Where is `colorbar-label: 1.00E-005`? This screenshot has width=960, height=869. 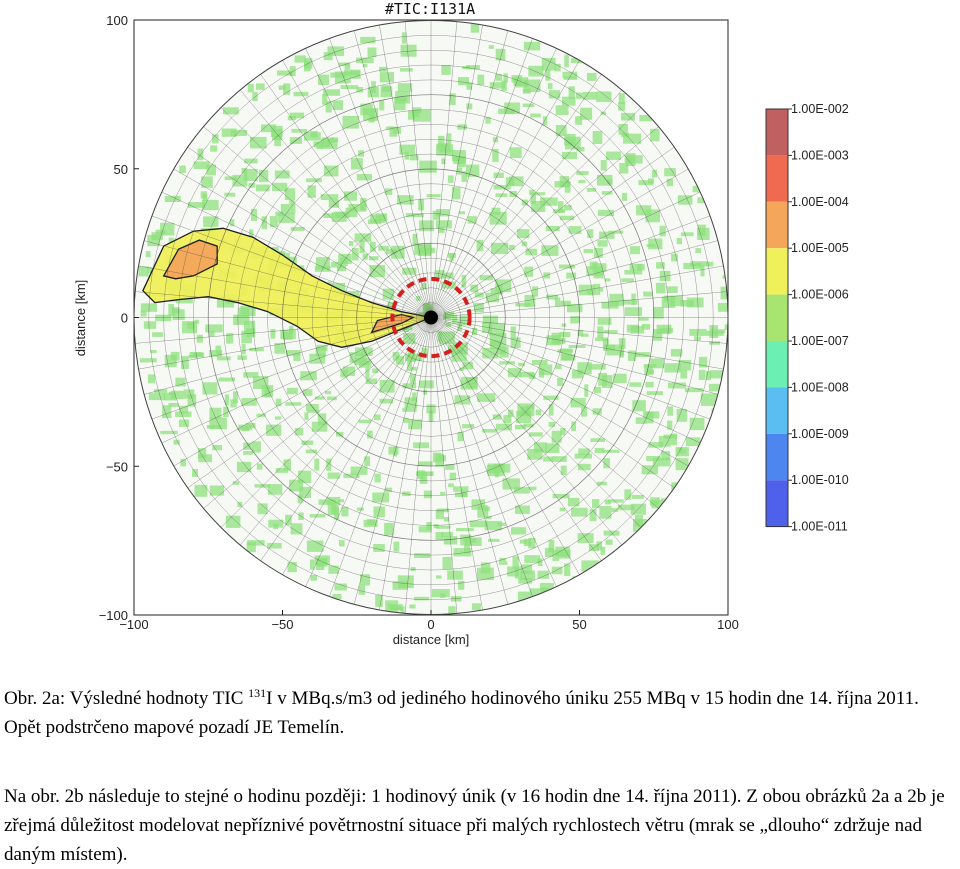 colorbar-label: 1.00E-005 is located at coordinates (820, 248).